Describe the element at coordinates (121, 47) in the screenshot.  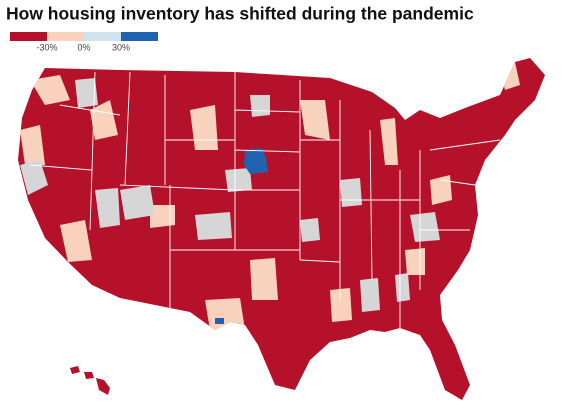
I see `legend-tick-label: 30%` at that location.